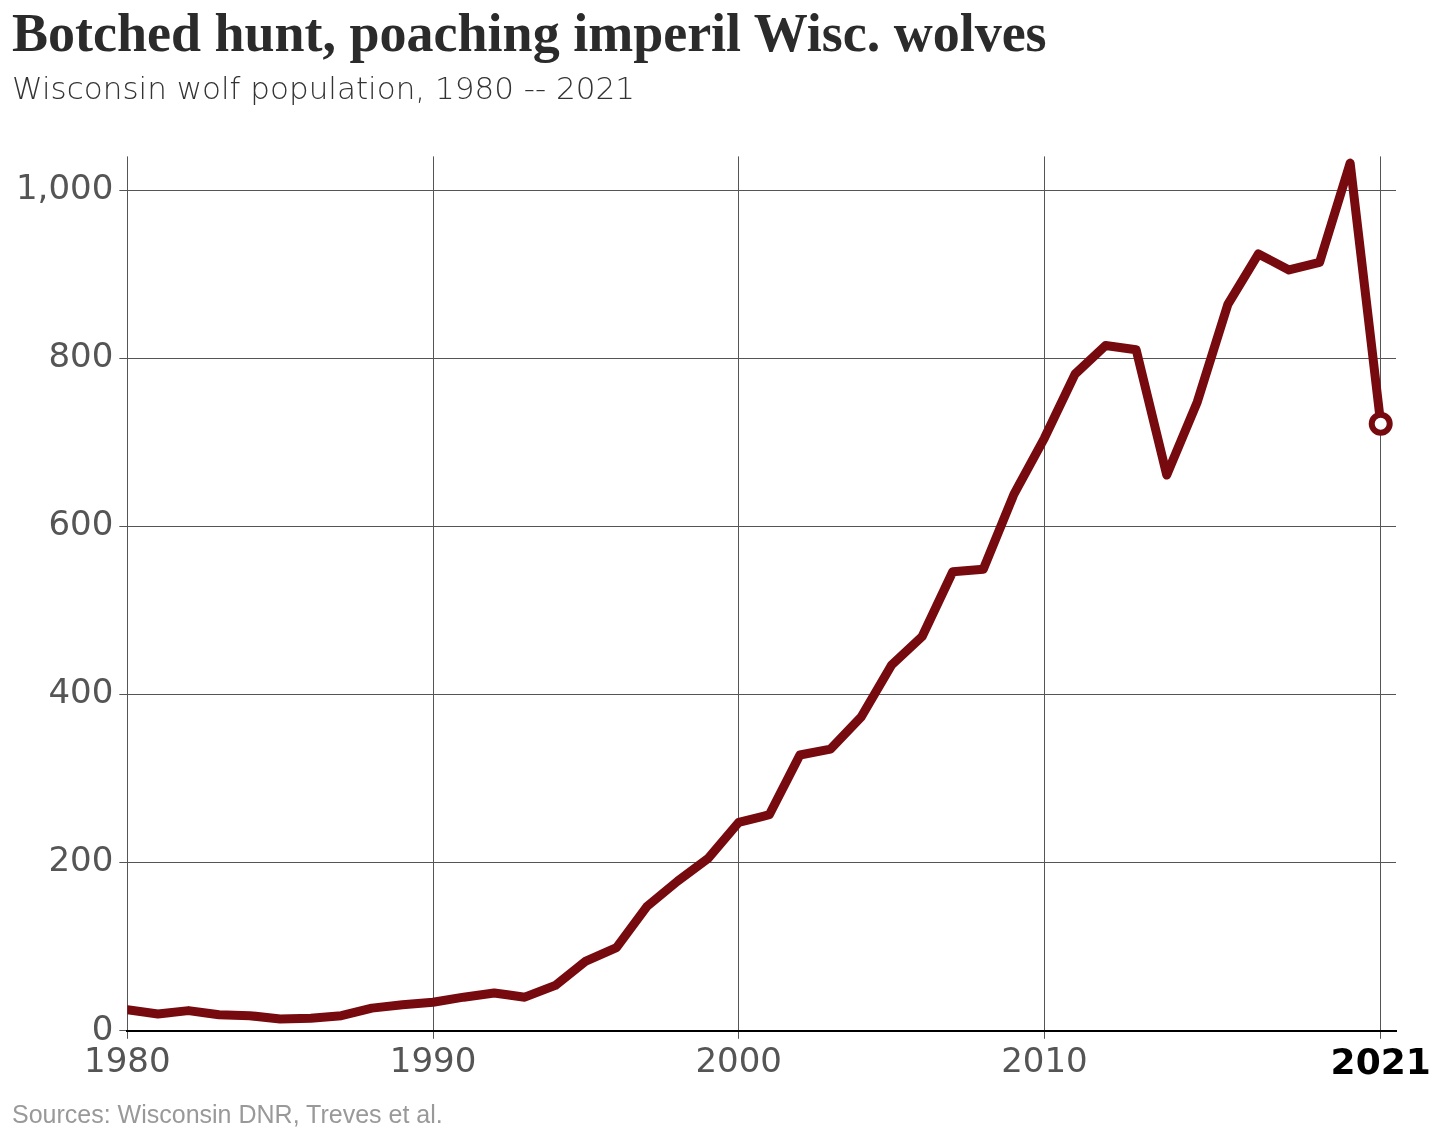  What do you see at coordinates (81, 859) in the screenshot?
I see `y-tick-label: 200` at bounding box center [81, 859].